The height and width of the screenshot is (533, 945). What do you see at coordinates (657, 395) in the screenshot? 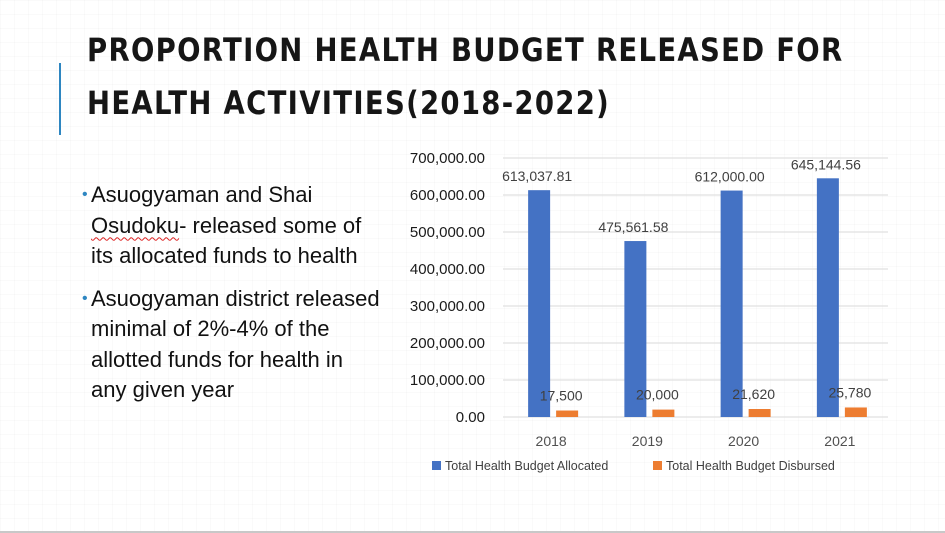
I see `data-label-disbursed: 20,000` at bounding box center [657, 395].